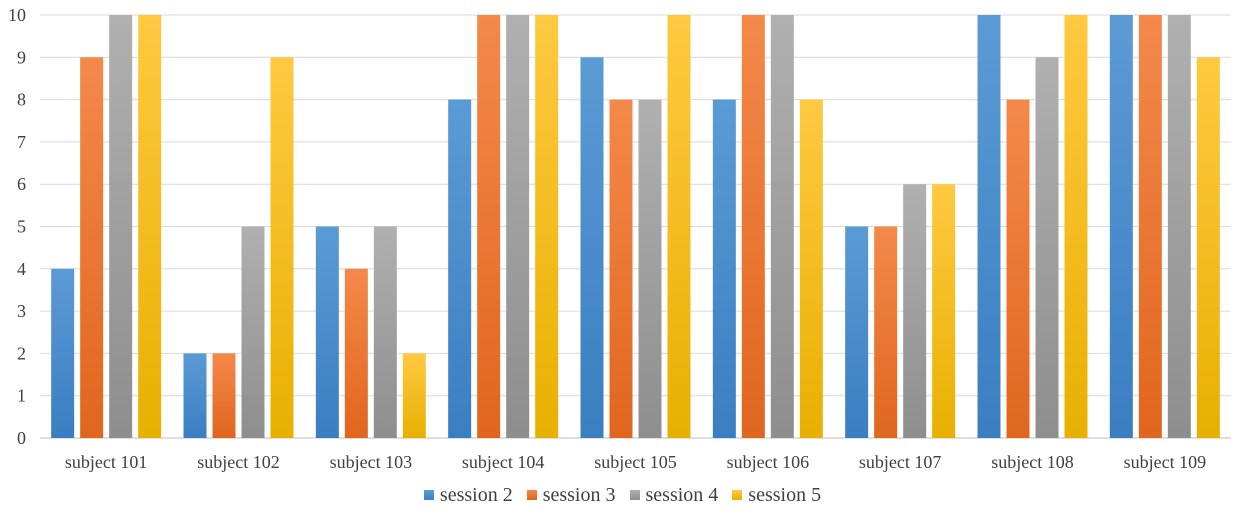 The image size is (1245, 522). Describe the element at coordinates (785, 494) in the screenshot. I see `legend-label: session 5` at that location.